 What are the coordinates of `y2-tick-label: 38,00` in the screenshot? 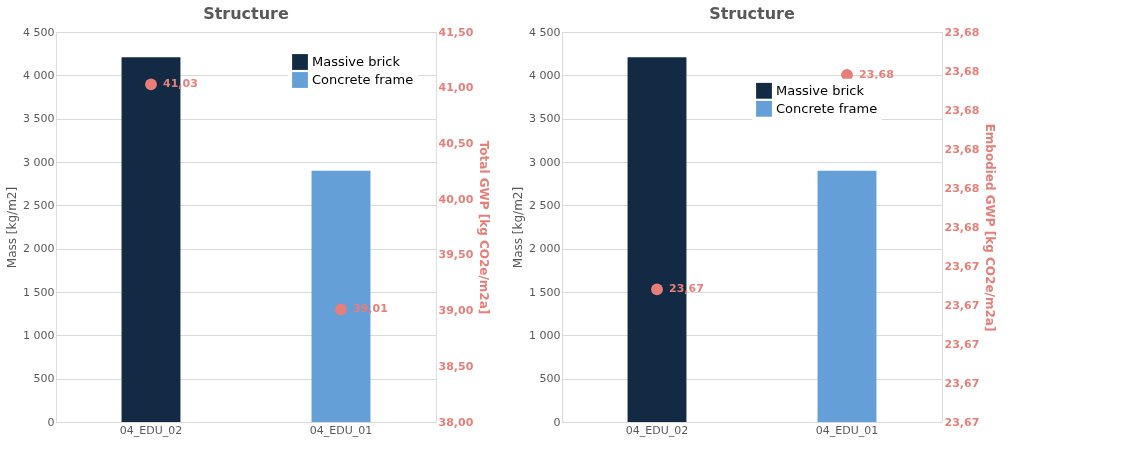 It's located at (456, 422).